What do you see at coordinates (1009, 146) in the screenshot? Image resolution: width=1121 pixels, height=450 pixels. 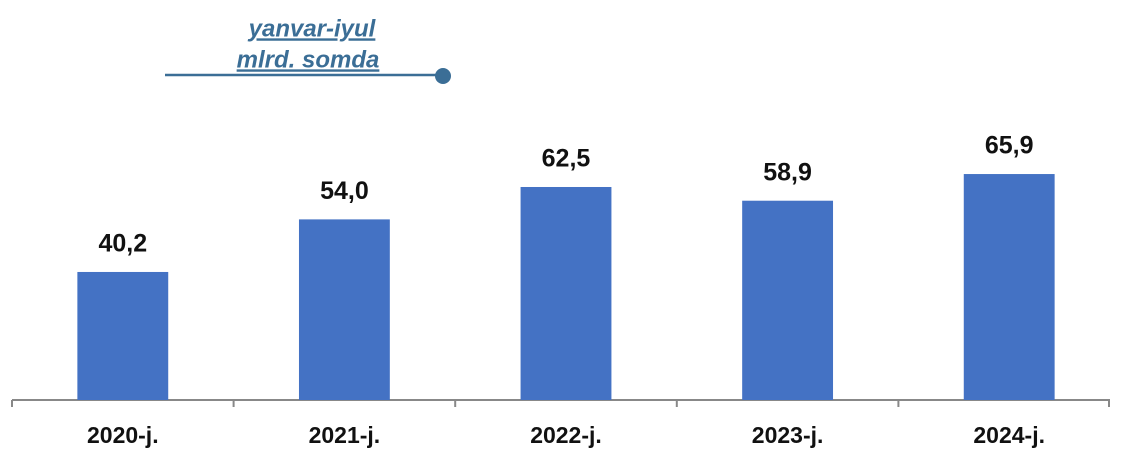 I see `value-label: 65,9` at bounding box center [1009, 146].